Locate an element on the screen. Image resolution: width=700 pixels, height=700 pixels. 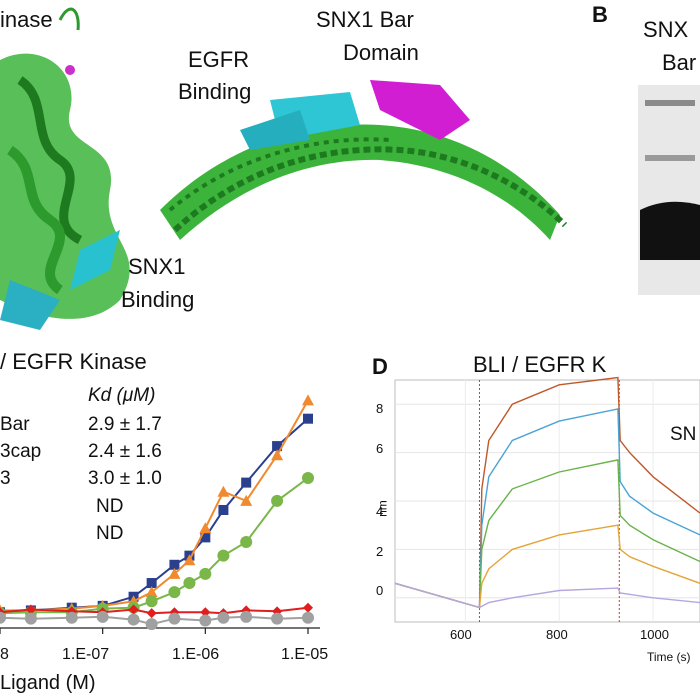
panel-c-xtick-0: 8 is located at coordinates (4, 654).